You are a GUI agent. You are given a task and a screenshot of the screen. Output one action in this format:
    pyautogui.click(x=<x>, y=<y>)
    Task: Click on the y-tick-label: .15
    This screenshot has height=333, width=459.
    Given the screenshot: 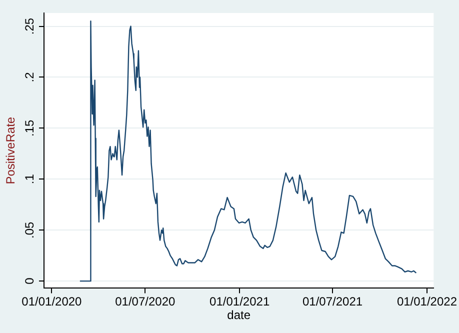 What is the action you would take?
    pyautogui.click(x=29, y=128)
    